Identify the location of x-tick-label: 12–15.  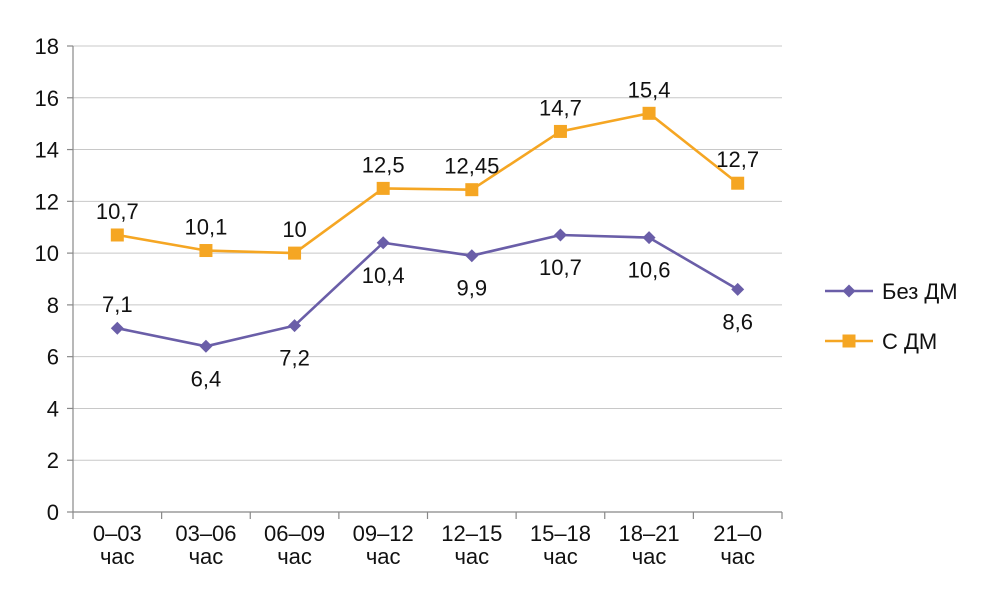
(471, 533).